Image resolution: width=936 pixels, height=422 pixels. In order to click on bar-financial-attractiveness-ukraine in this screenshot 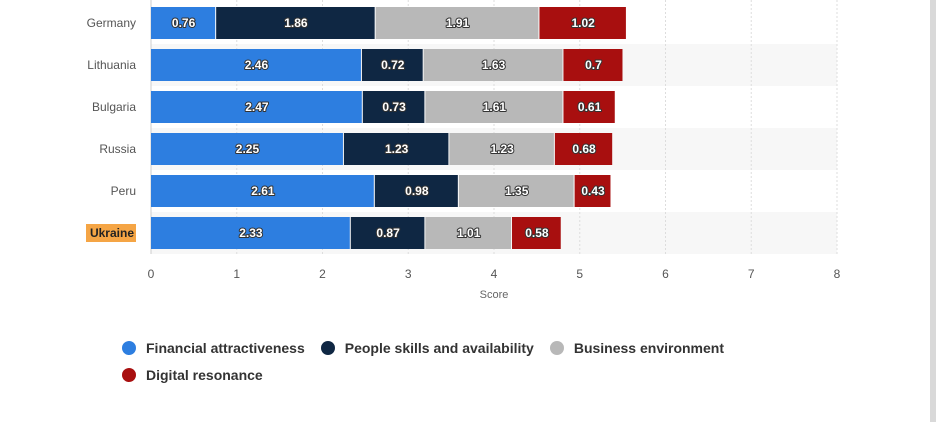, I will do `click(250, 233)`.